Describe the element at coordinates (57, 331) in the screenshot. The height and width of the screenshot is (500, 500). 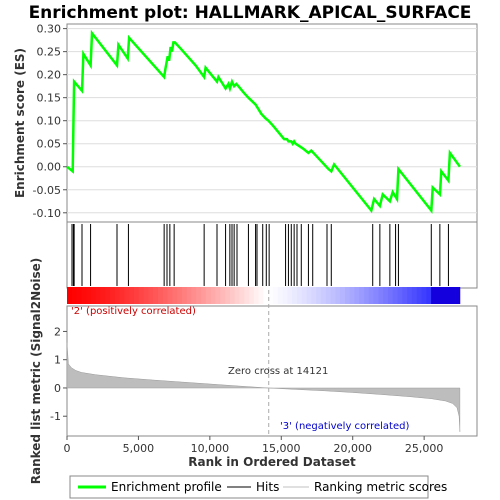
I see `metric-tick-label: 2` at that location.